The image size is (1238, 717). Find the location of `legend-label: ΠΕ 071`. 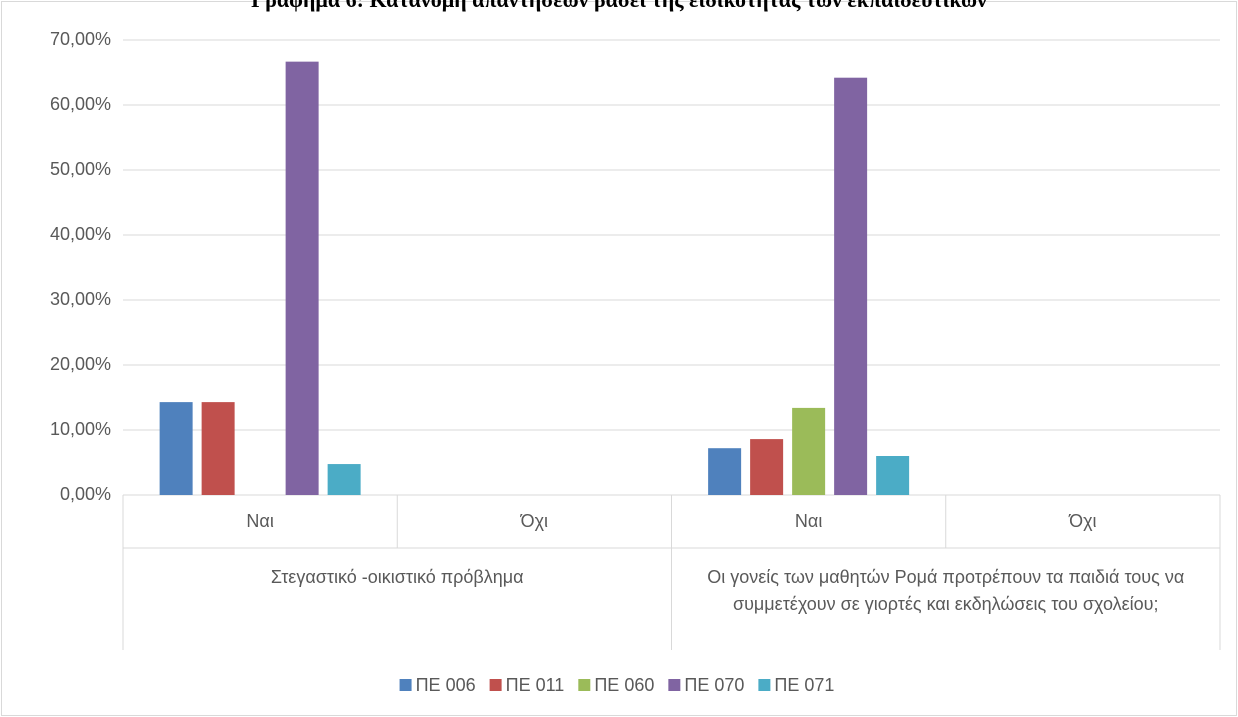

legend-label: ΠΕ 071 is located at coordinates (804, 685).